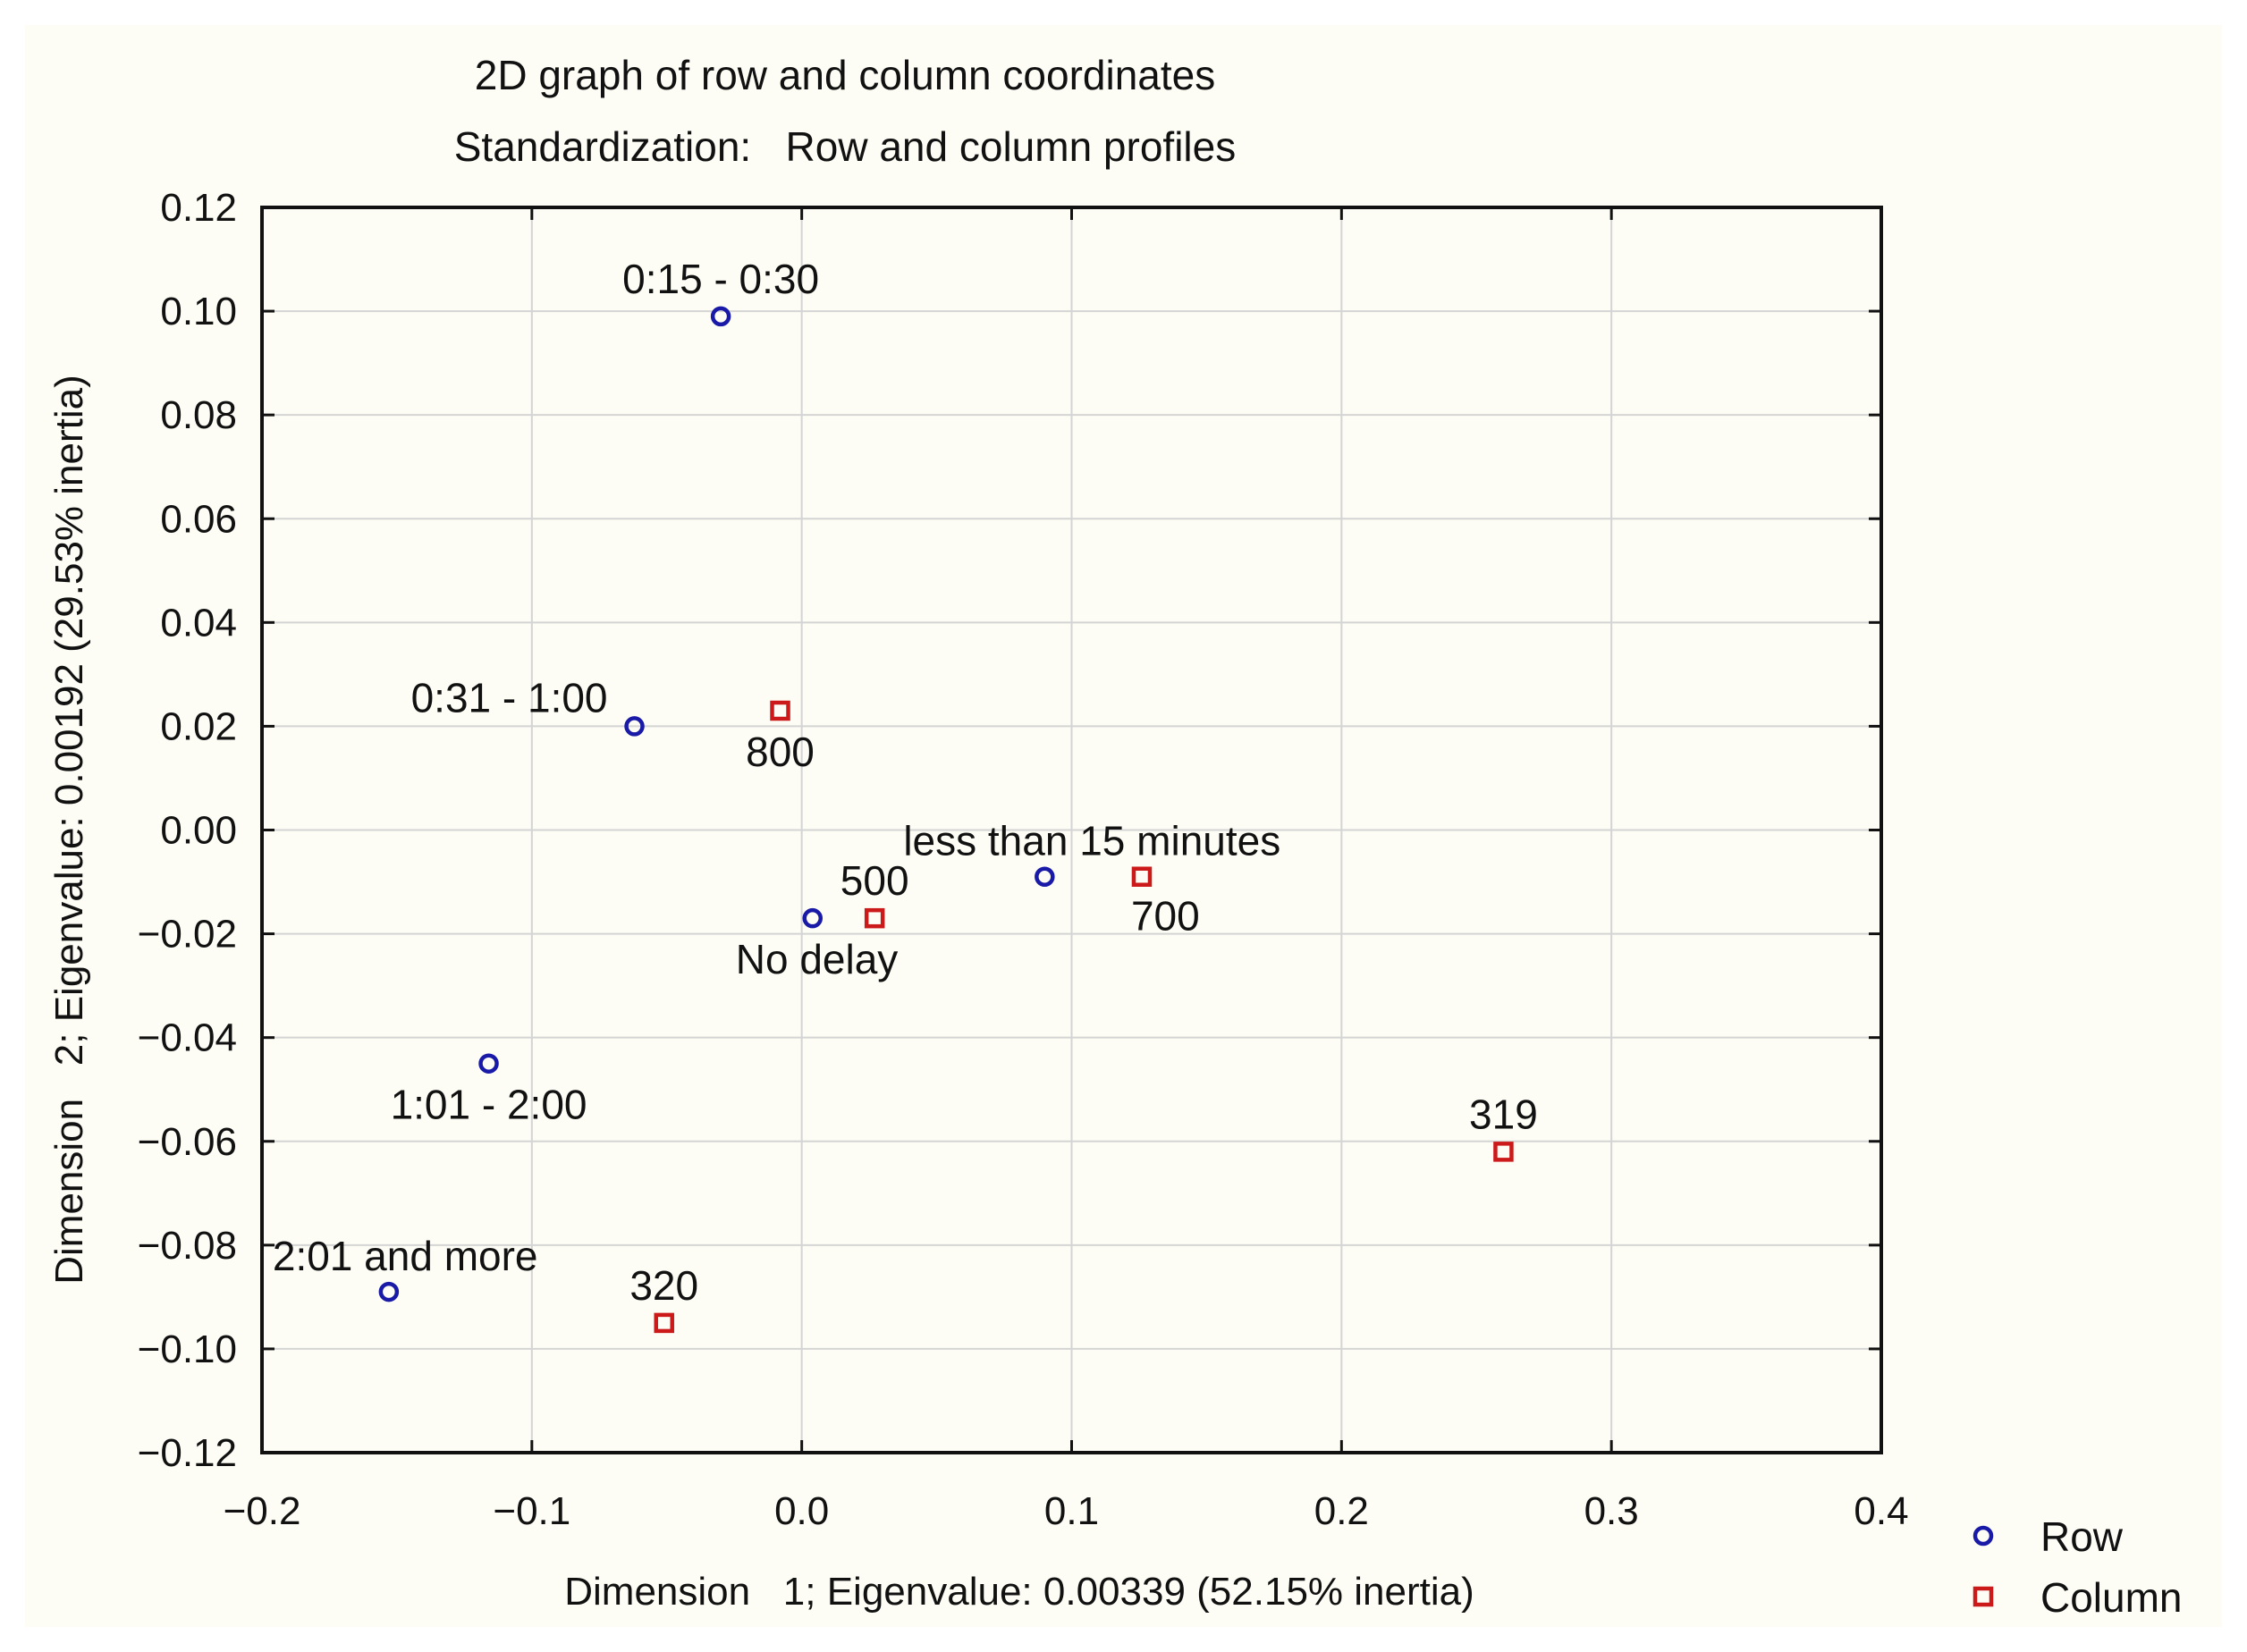  What do you see at coordinates (1983, 1596) in the screenshot?
I see `legend-column-marker` at bounding box center [1983, 1596].